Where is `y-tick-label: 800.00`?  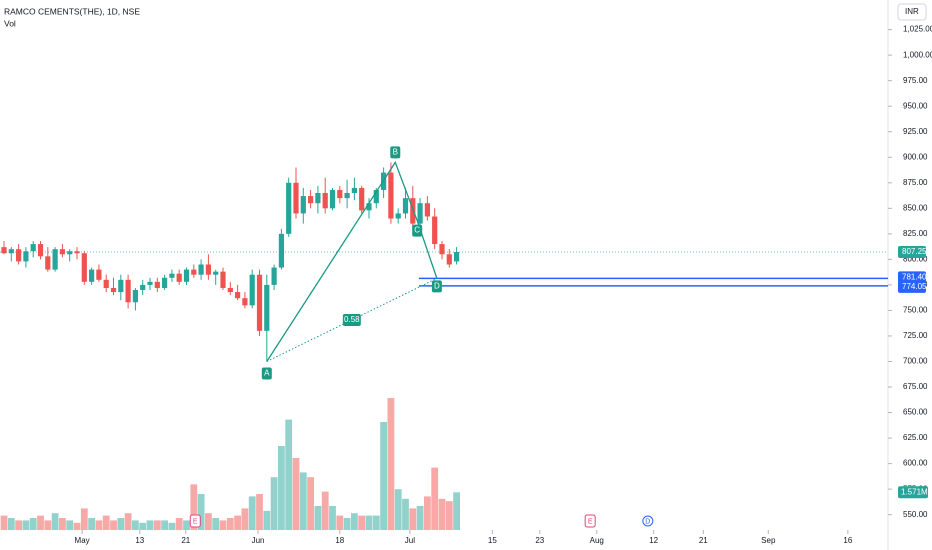 y-tick-label: 800.00 is located at coordinates (915, 258).